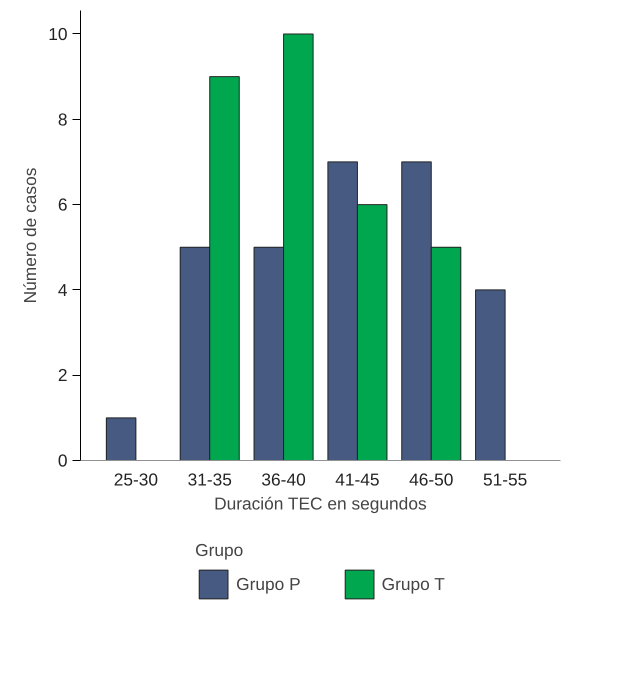 Image resolution: width=621 pixels, height=692 pixels. What do you see at coordinates (320, 504) in the screenshot?
I see `x-axis-title: Duración TEC en segundos` at bounding box center [320, 504].